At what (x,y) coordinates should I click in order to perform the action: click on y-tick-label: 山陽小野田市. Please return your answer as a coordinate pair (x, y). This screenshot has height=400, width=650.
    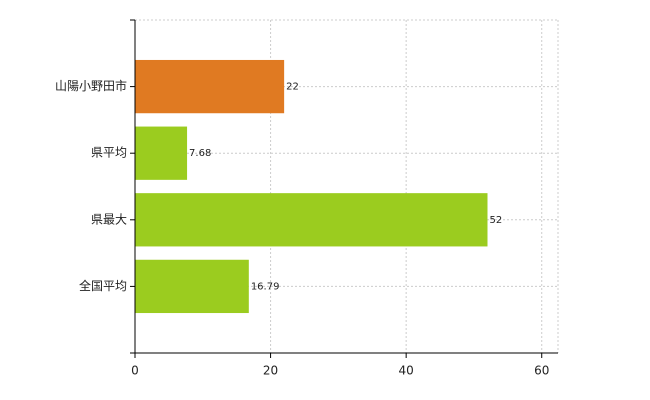
    Looking at the image, I should click on (91, 85).